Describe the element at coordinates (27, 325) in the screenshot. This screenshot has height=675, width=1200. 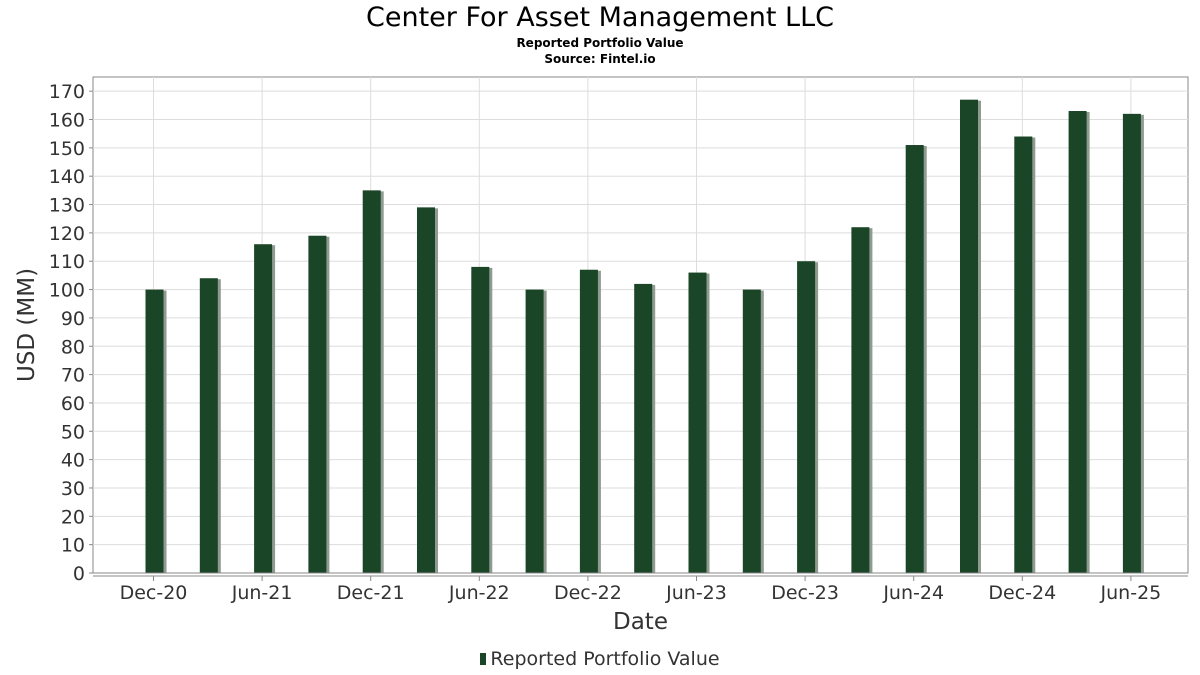
I see `y-axis-title: USD (MM)` at that location.